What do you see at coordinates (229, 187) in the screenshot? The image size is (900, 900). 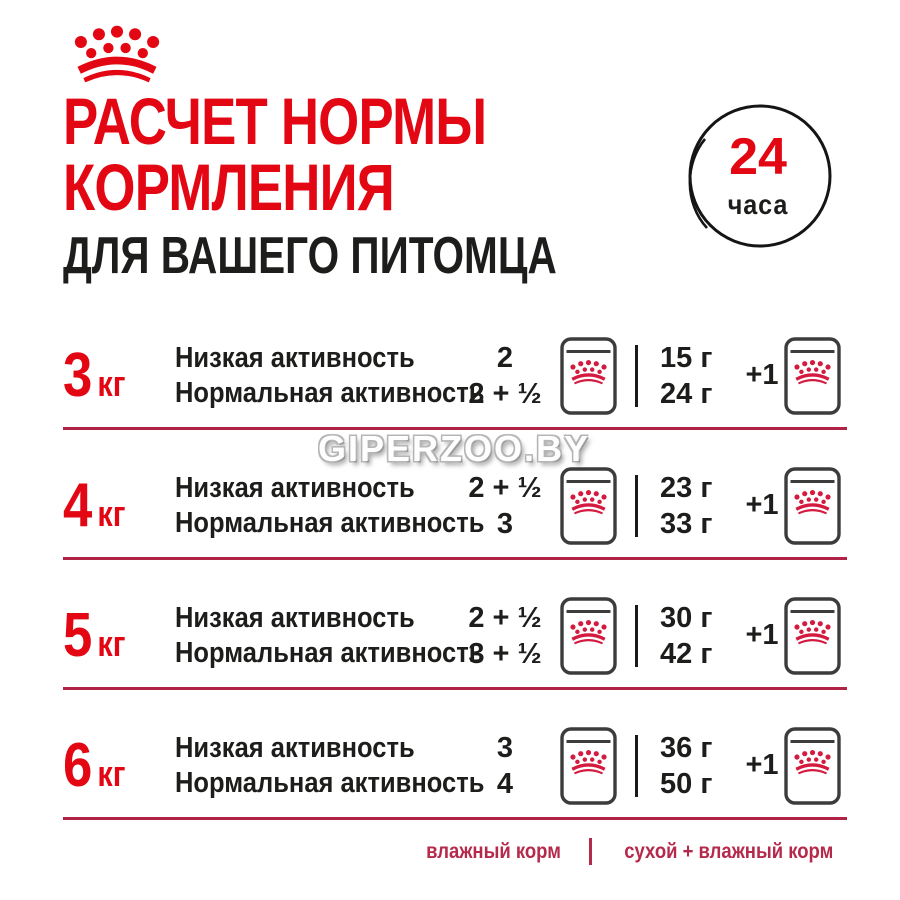 I see `title-line-2: КОРМЛЕНИЯ` at bounding box center [229, 187].